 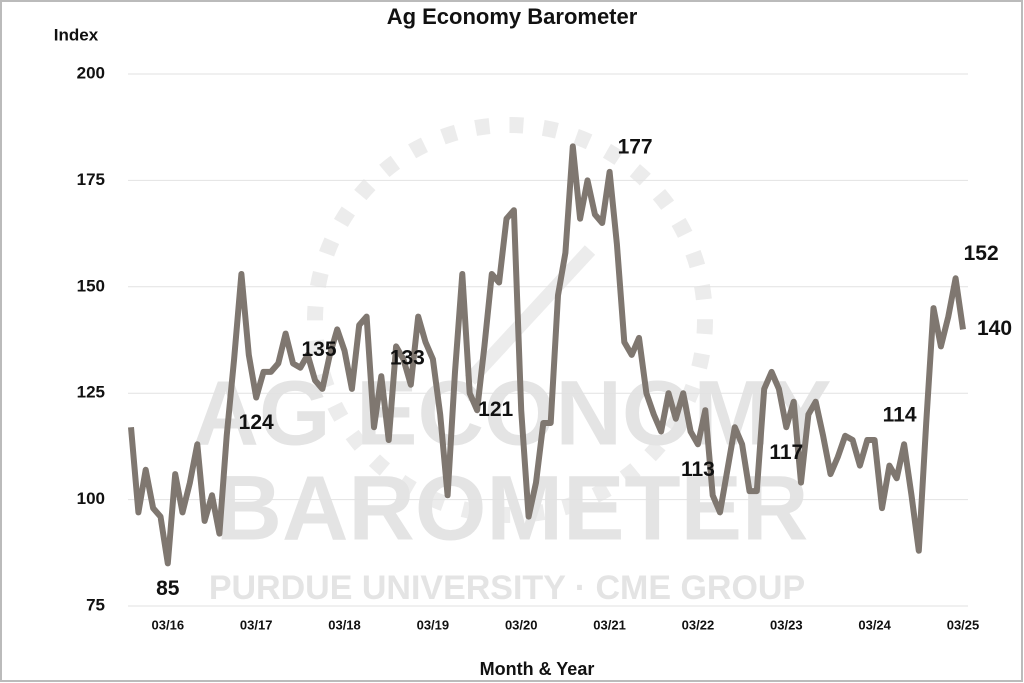 I want to click on data-label: 124, so click(x=256, y=422).